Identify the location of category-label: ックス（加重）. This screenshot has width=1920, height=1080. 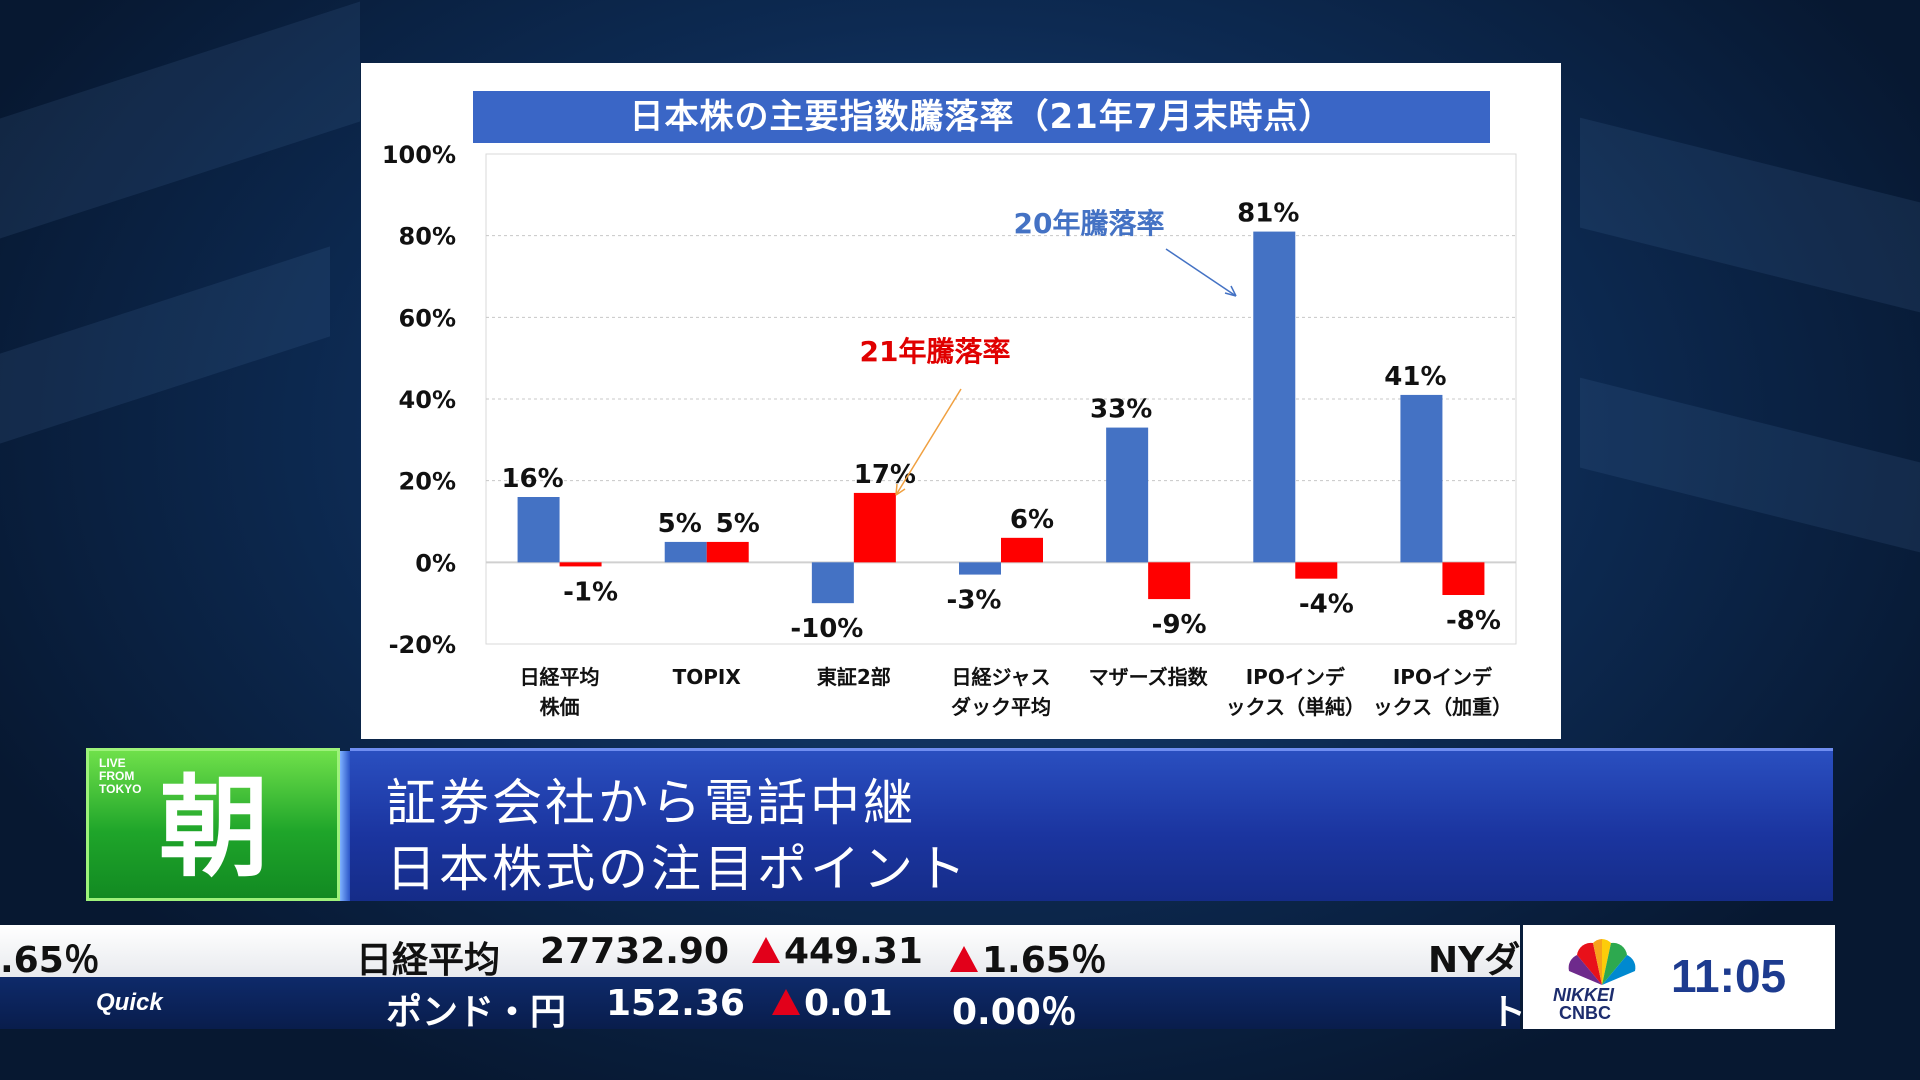
(1442, 707).